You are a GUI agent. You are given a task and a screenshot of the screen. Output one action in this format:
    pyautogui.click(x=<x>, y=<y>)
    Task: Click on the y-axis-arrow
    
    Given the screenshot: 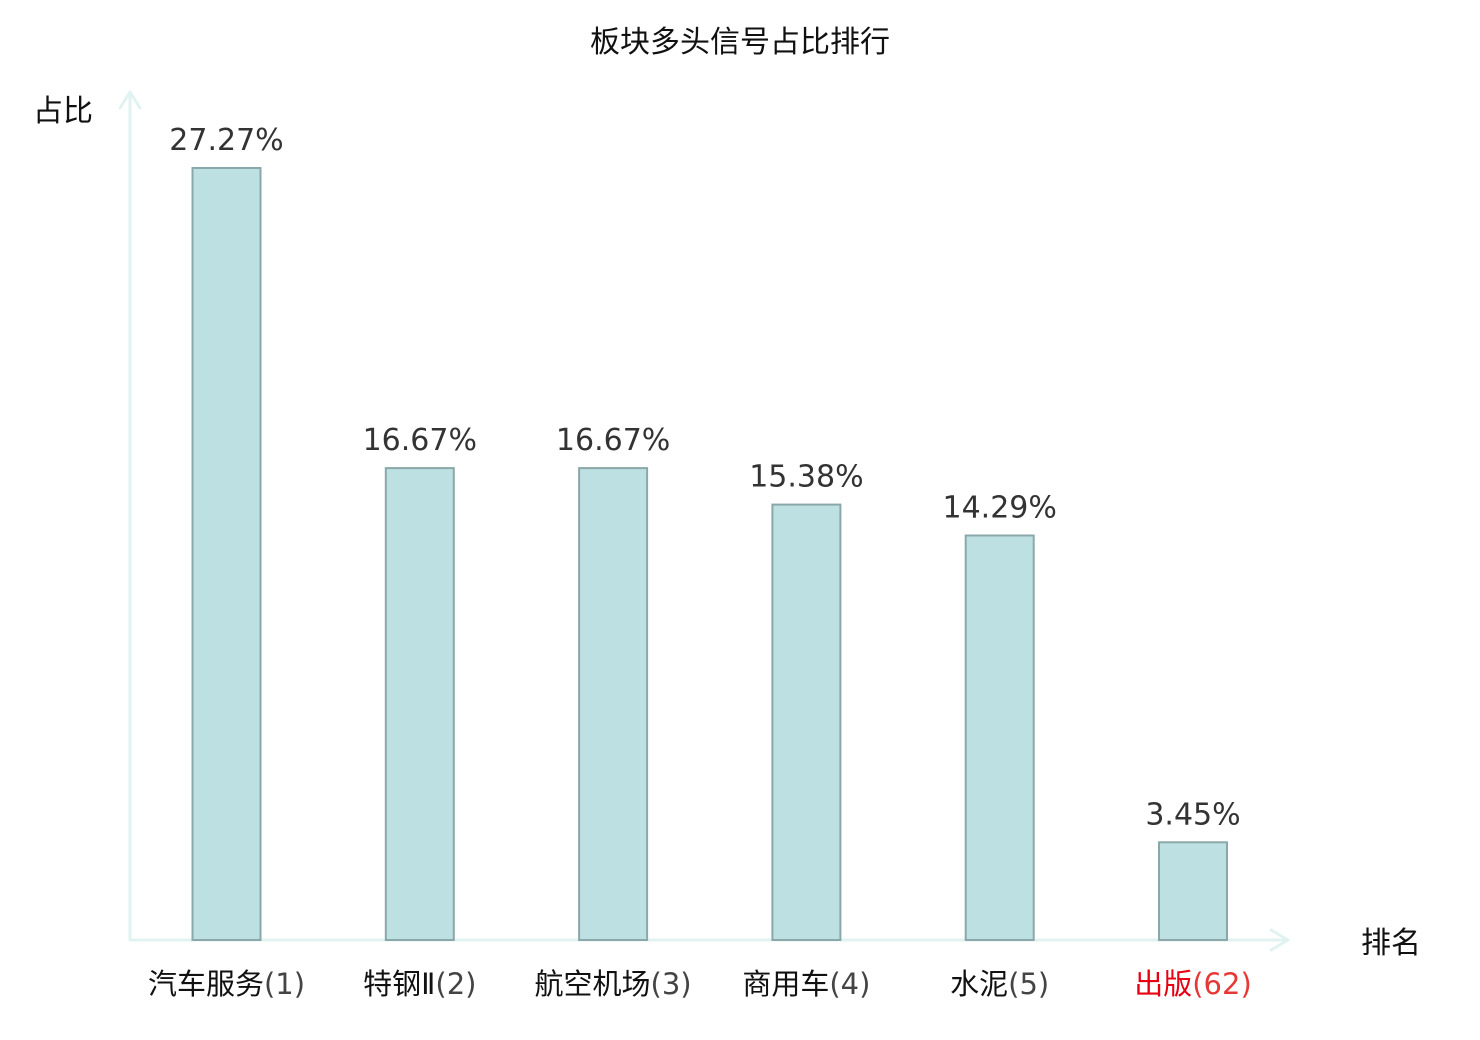 What is the action you would take?
    pyautogui.click(x=130, y=100)
    